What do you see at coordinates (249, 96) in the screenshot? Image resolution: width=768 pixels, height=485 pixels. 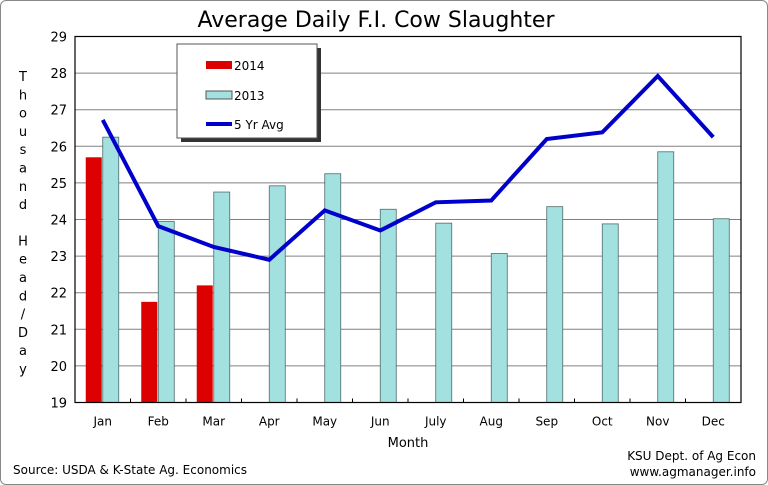 I see `legend-label-2013: 2013` at bounding box center [249, 96].